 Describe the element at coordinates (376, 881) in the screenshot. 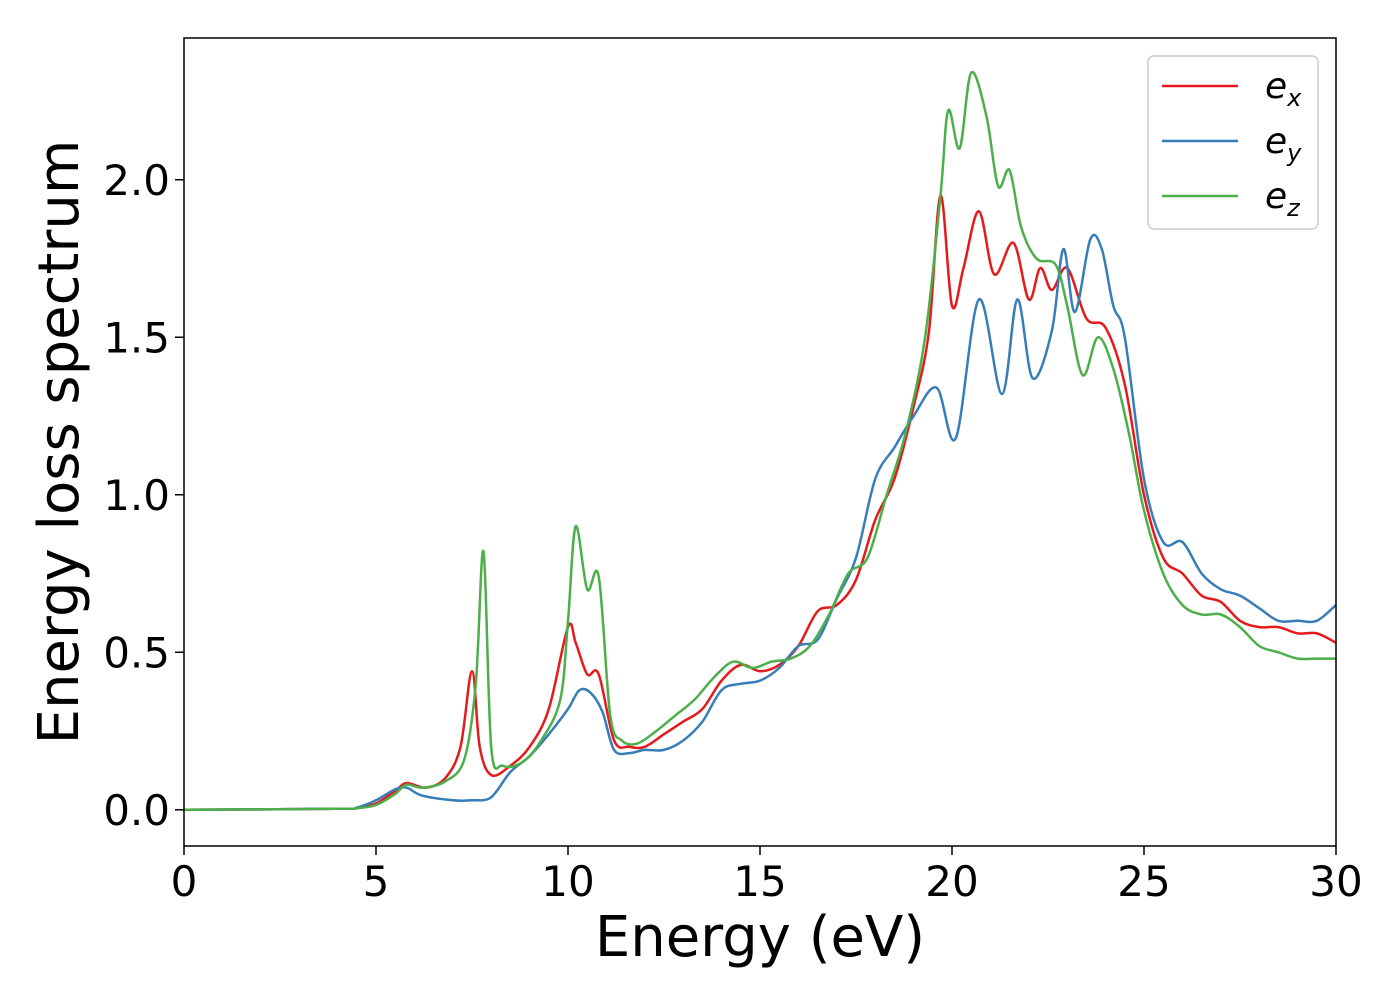

I see `x-tick-label: 5` at that location.